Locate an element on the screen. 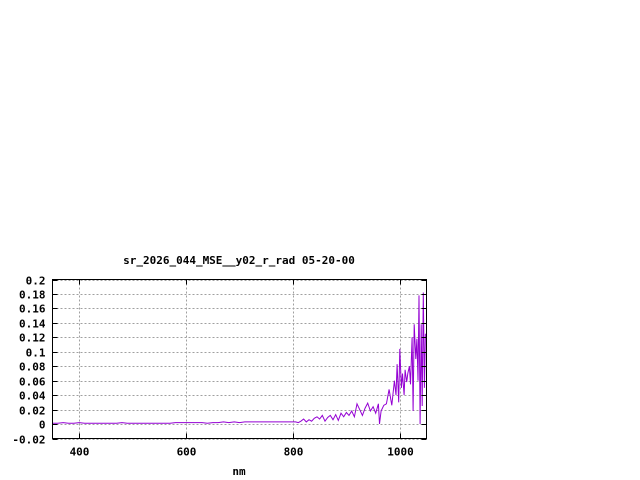 This screenshot has width=640, height=480. y-tick-label: -0.02 is located at coordinates (28, 440).